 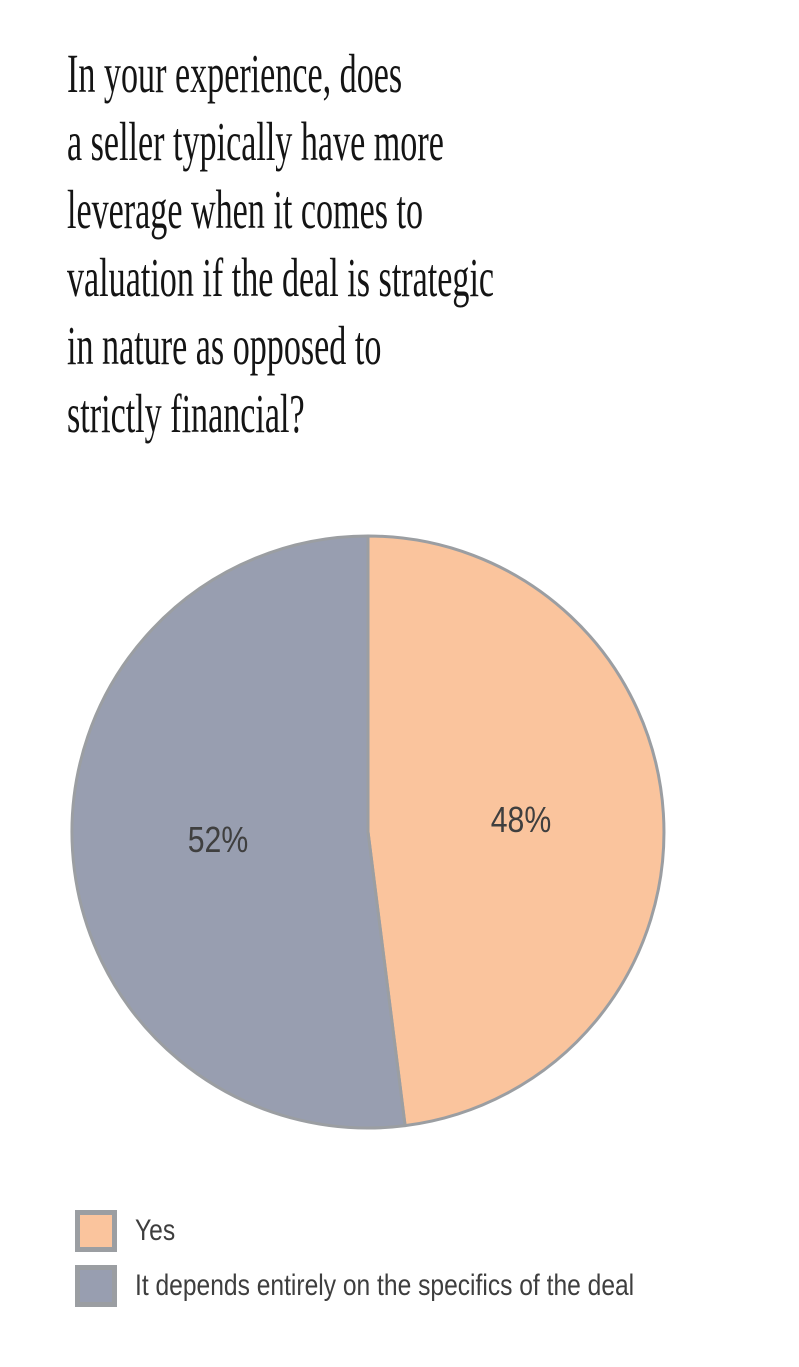 I want to click on legend-label-yes-text: Yes, so click(x=155, y=1230).